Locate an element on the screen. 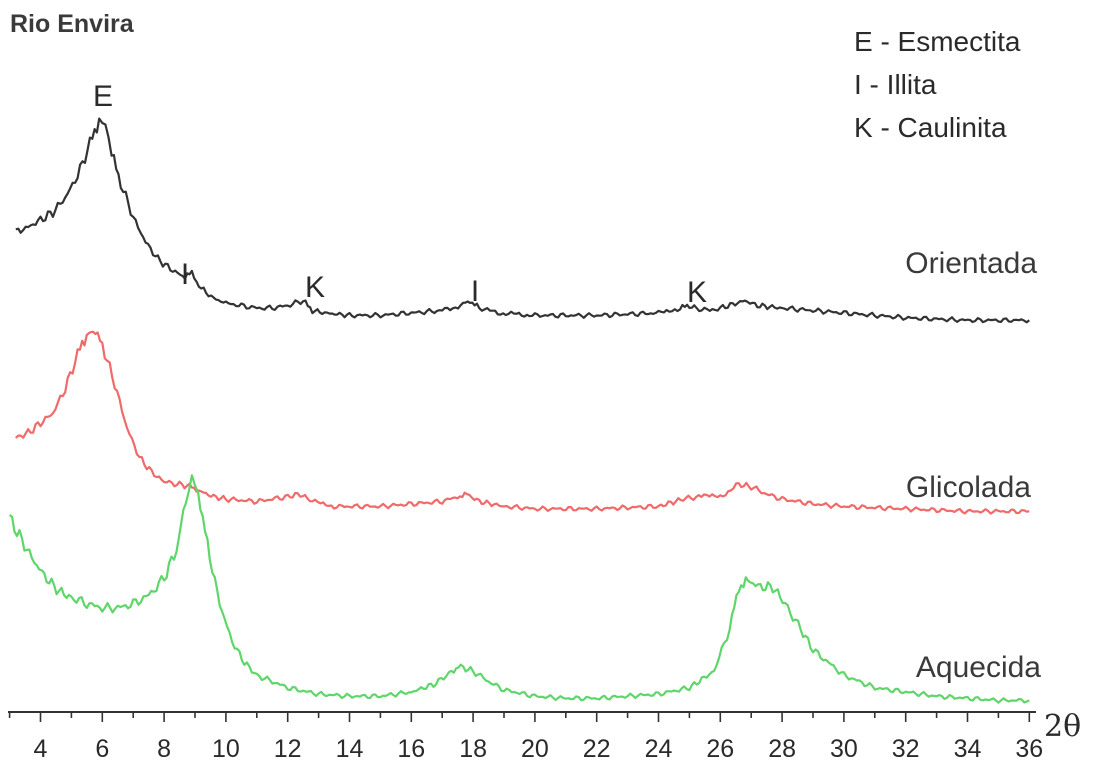 This screenshot has height=772, width=1093. x-tick-label: 4 is located at coordinates (41, 749).